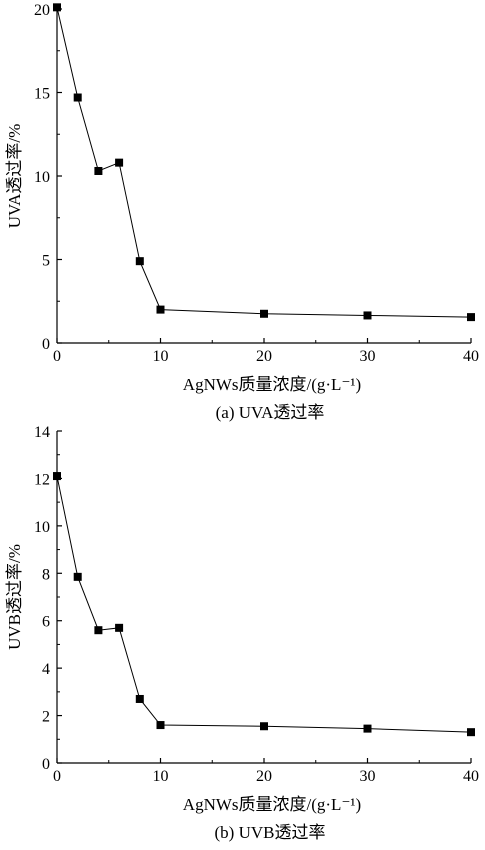 The height and width of the screenshot is (850, 485). I want to click on y-axis-label: UVA透过率/%, so click(14, 176).